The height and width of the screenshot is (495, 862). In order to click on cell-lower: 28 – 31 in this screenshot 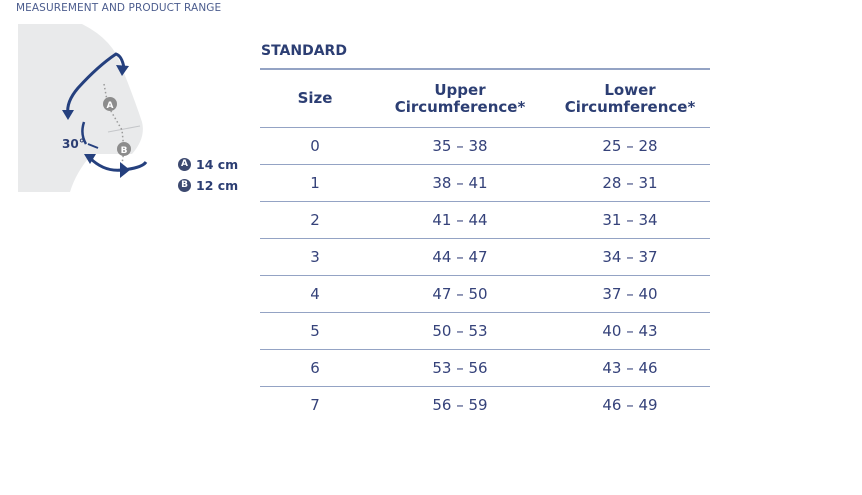, I will do `click(630, 183)`.